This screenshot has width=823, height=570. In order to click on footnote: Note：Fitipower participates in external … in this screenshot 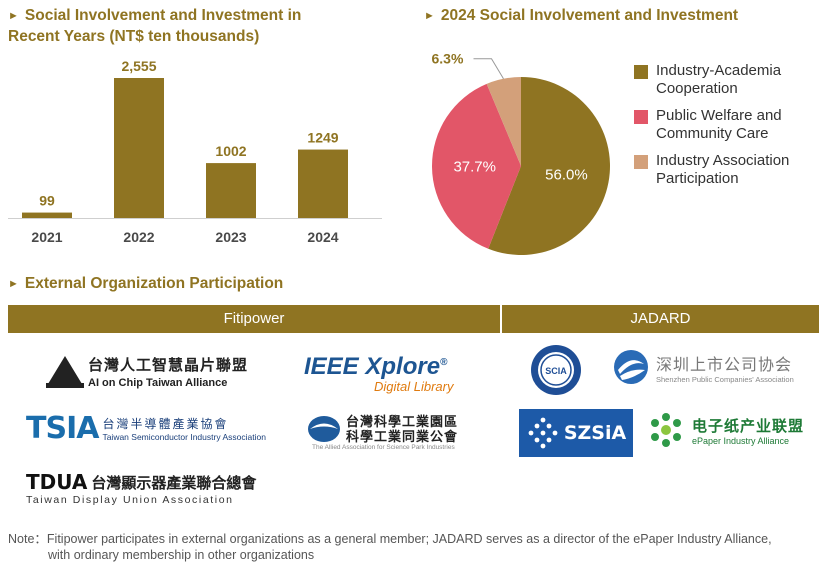, I will do `click(413, 547)`.